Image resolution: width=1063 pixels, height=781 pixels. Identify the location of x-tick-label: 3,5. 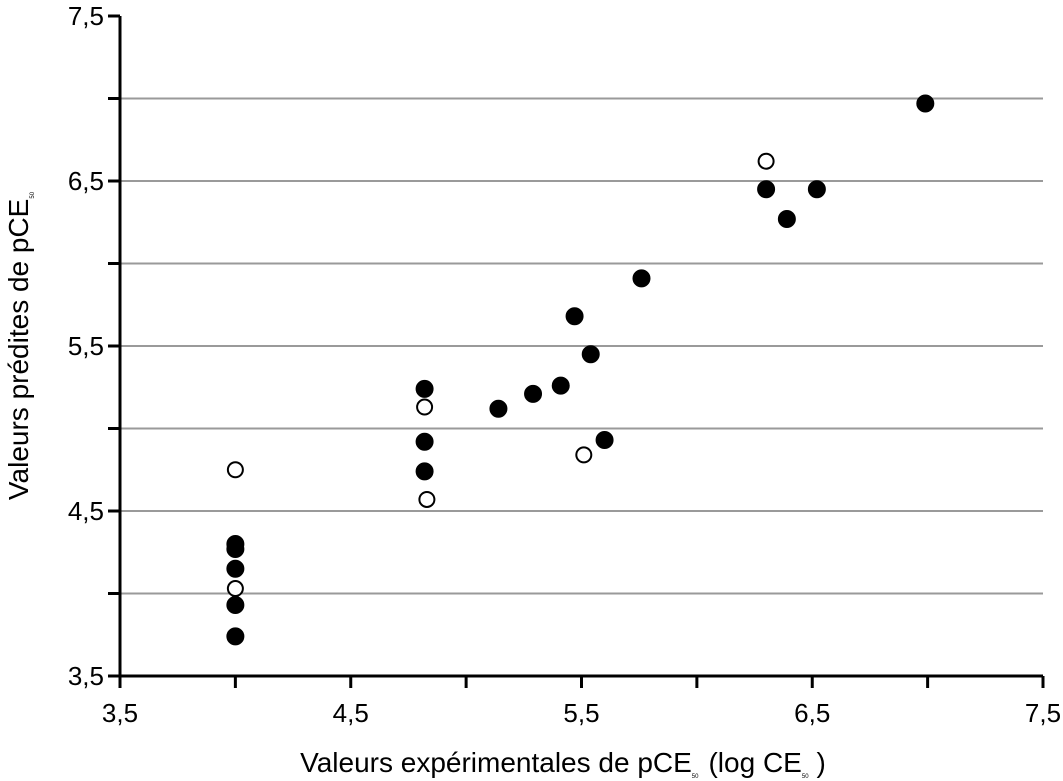
(120, 713).